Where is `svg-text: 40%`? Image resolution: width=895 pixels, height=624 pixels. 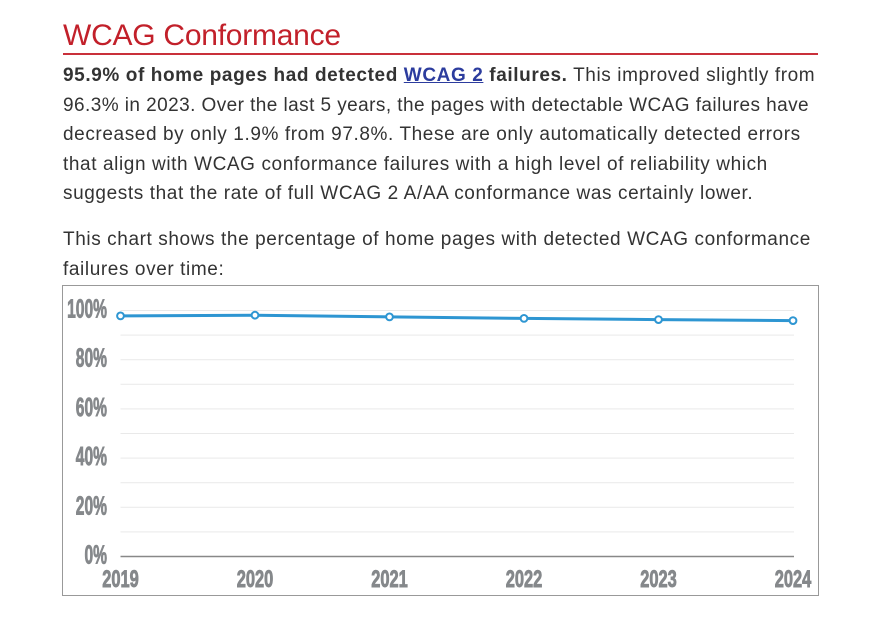 svg-text: 40% is located at coordinates (91, 456).